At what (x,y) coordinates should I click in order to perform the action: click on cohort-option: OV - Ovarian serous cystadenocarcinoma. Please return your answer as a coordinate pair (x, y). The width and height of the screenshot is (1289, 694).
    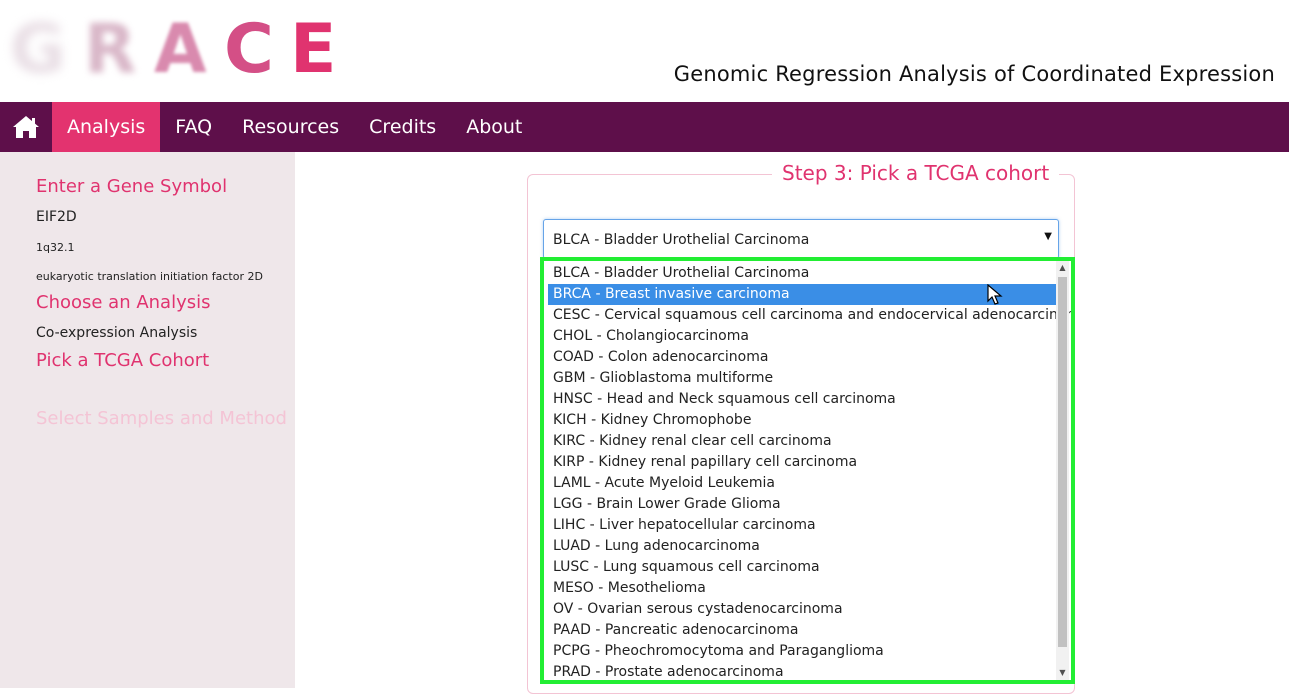
    Looking at the image, I should click on (698, 609).